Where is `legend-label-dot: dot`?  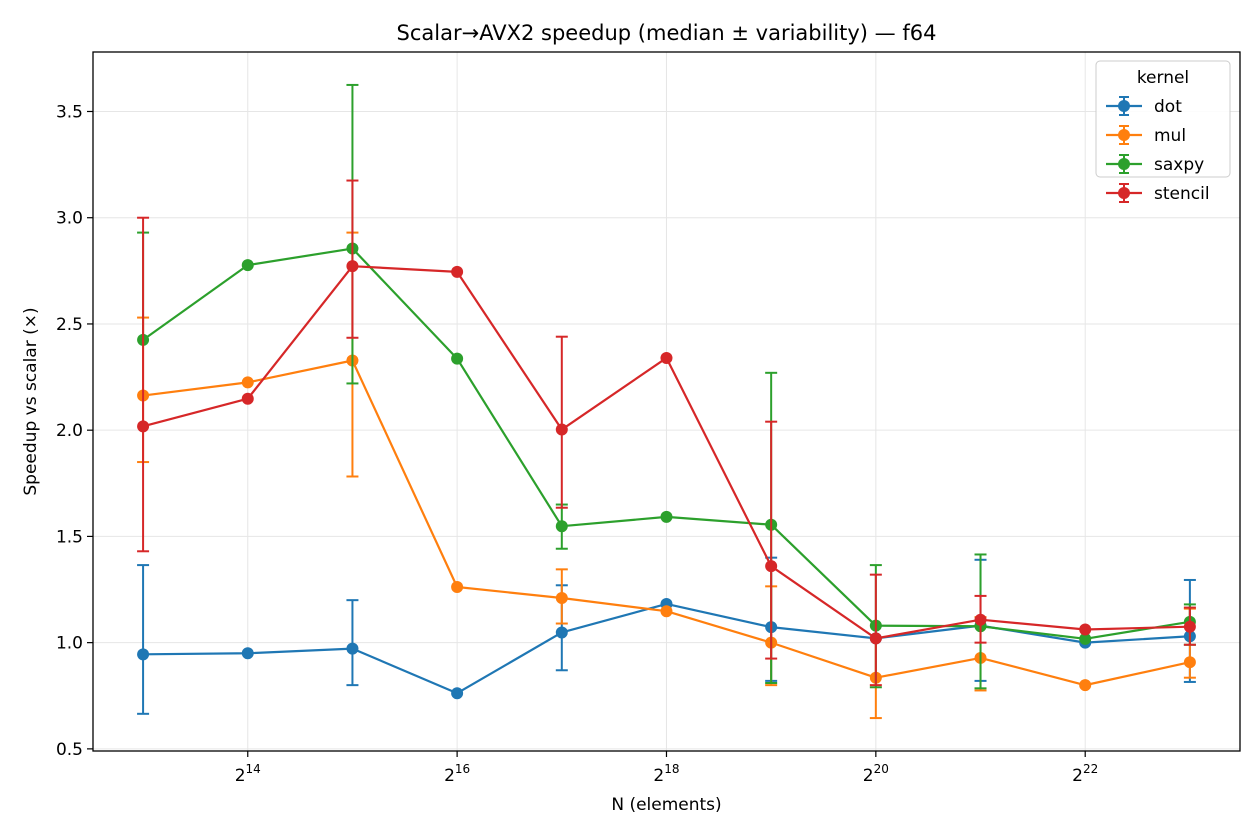 legend-label-dot: dot is located at coordinates (1168, 107).